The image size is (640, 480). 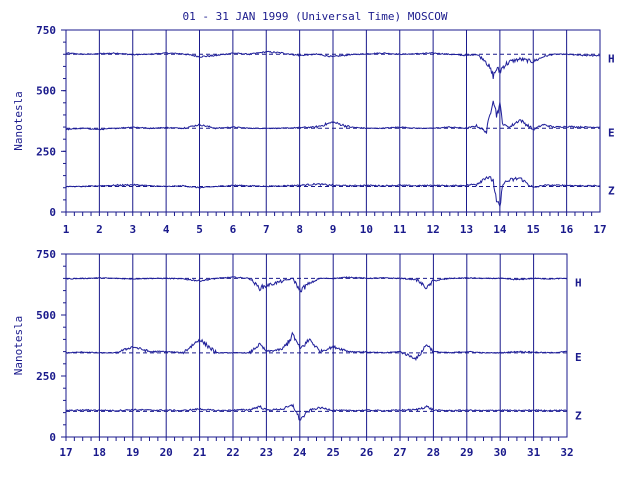 I want to click on x-tick-label: 26, so click(x=367, y=452).